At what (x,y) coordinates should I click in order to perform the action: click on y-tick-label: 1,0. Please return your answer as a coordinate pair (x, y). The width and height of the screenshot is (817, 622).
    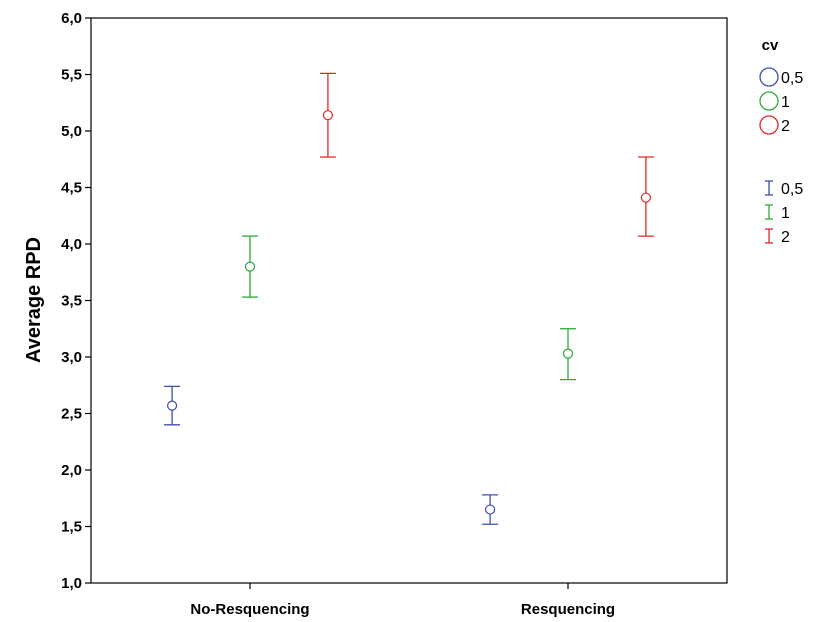
    Looking at the image, I should click on (71, 583).